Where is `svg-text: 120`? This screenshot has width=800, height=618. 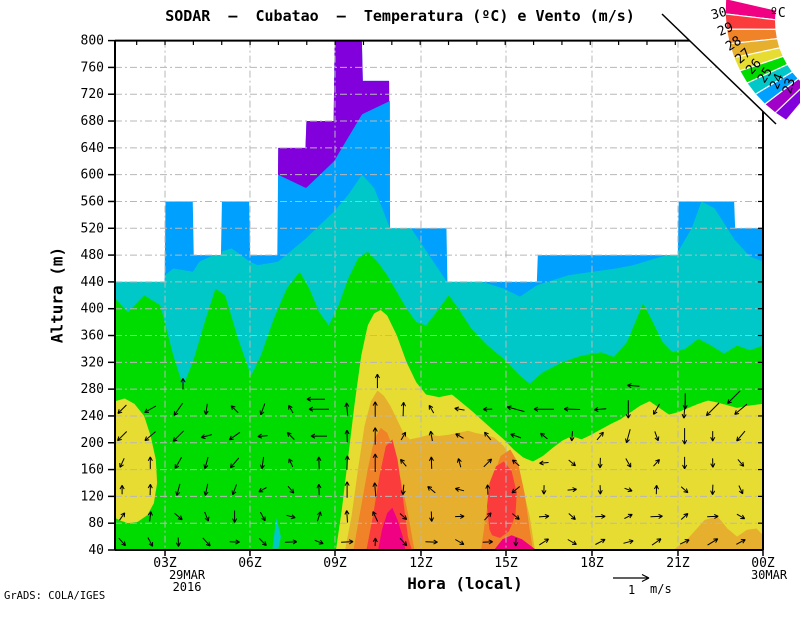
svg-text: 120 is located at coordinates (92, 496).